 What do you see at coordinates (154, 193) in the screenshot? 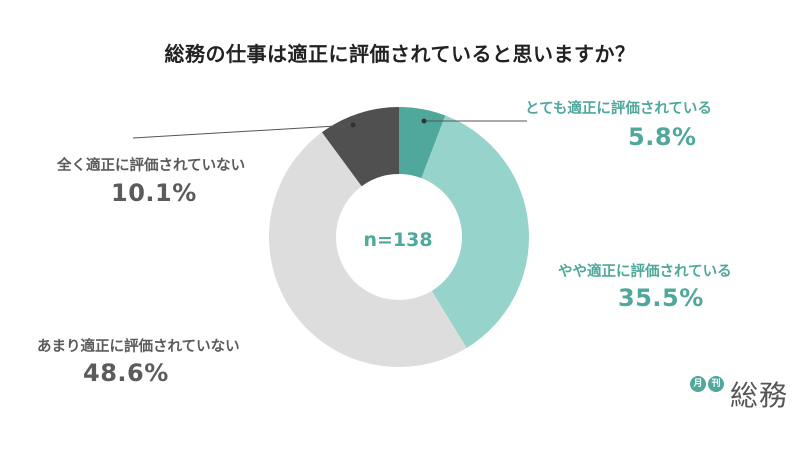
I see `label-value-3: 10.1%` at bounding box center [154, 193].